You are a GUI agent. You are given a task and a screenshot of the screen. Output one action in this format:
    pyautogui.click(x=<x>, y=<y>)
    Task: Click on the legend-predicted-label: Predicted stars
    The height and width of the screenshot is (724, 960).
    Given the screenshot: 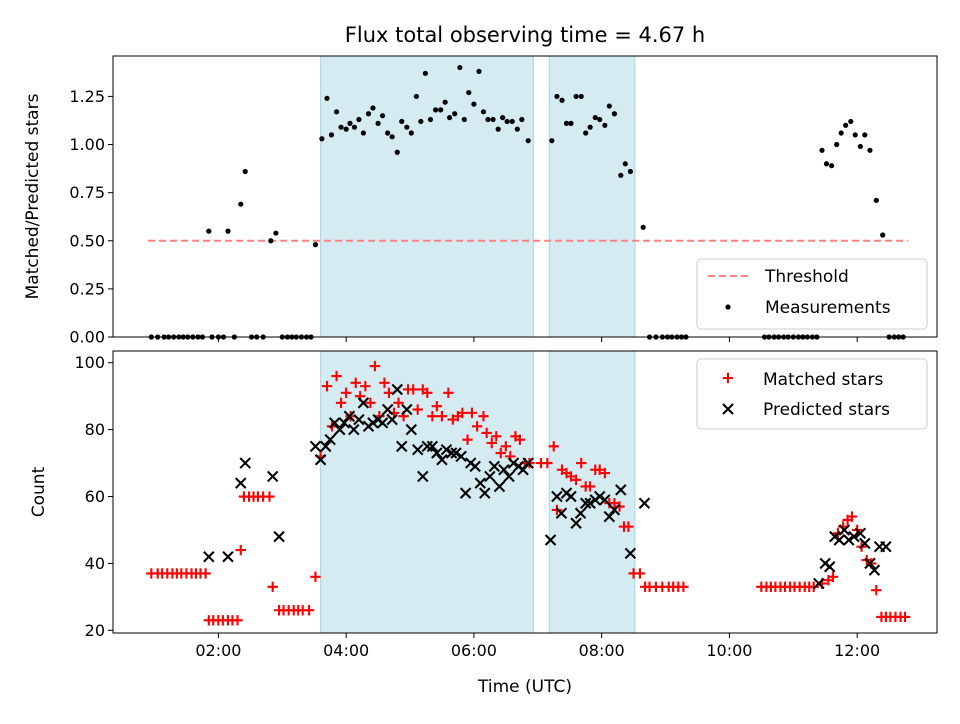 What is the action you would take?
    pyautogui.click(x=826, y=410)
    